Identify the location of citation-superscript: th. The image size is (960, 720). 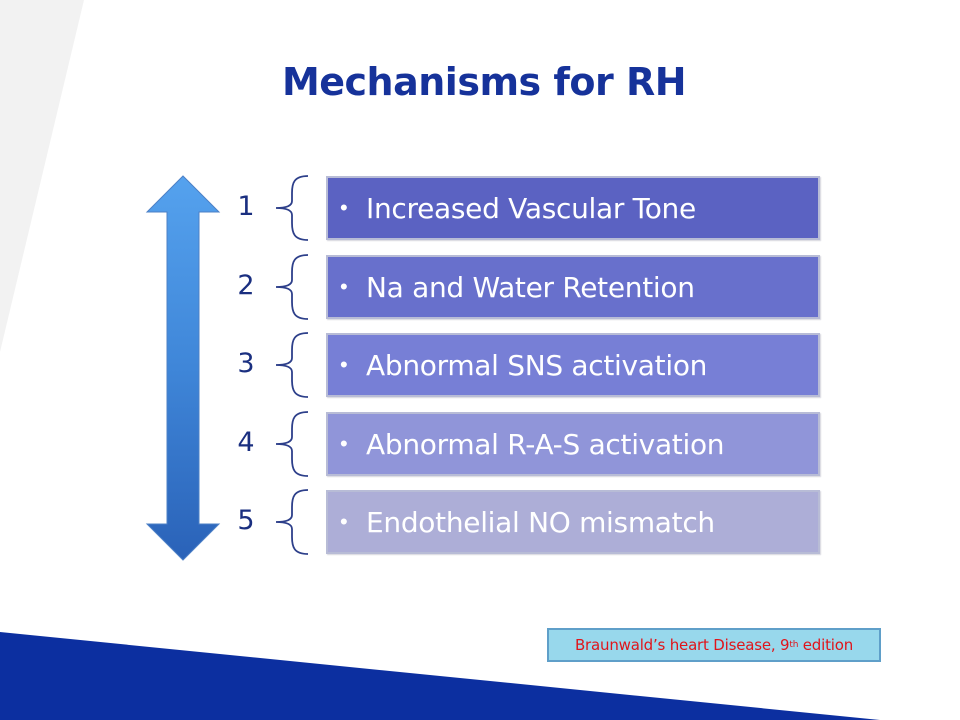
(794, 645).